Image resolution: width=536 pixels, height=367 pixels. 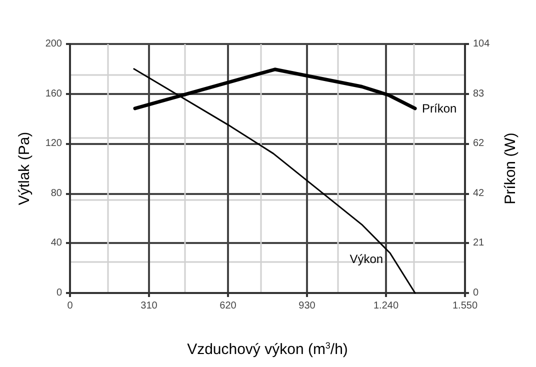 I want to click on y-tick-label: 160, so click(x=53, y=94).